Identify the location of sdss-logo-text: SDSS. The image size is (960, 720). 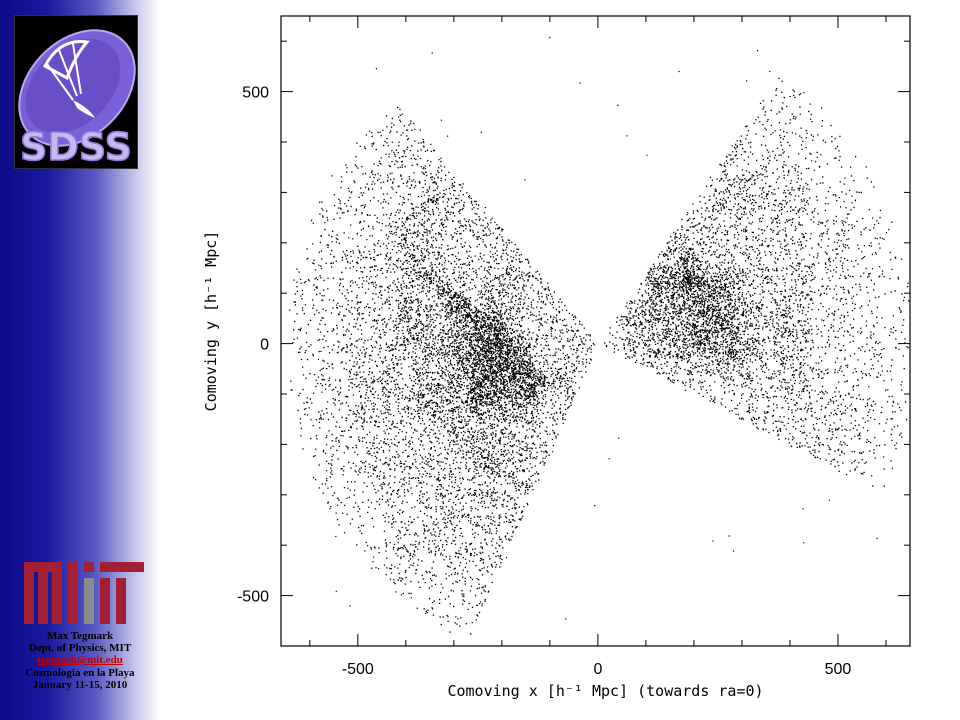
(76, 146).